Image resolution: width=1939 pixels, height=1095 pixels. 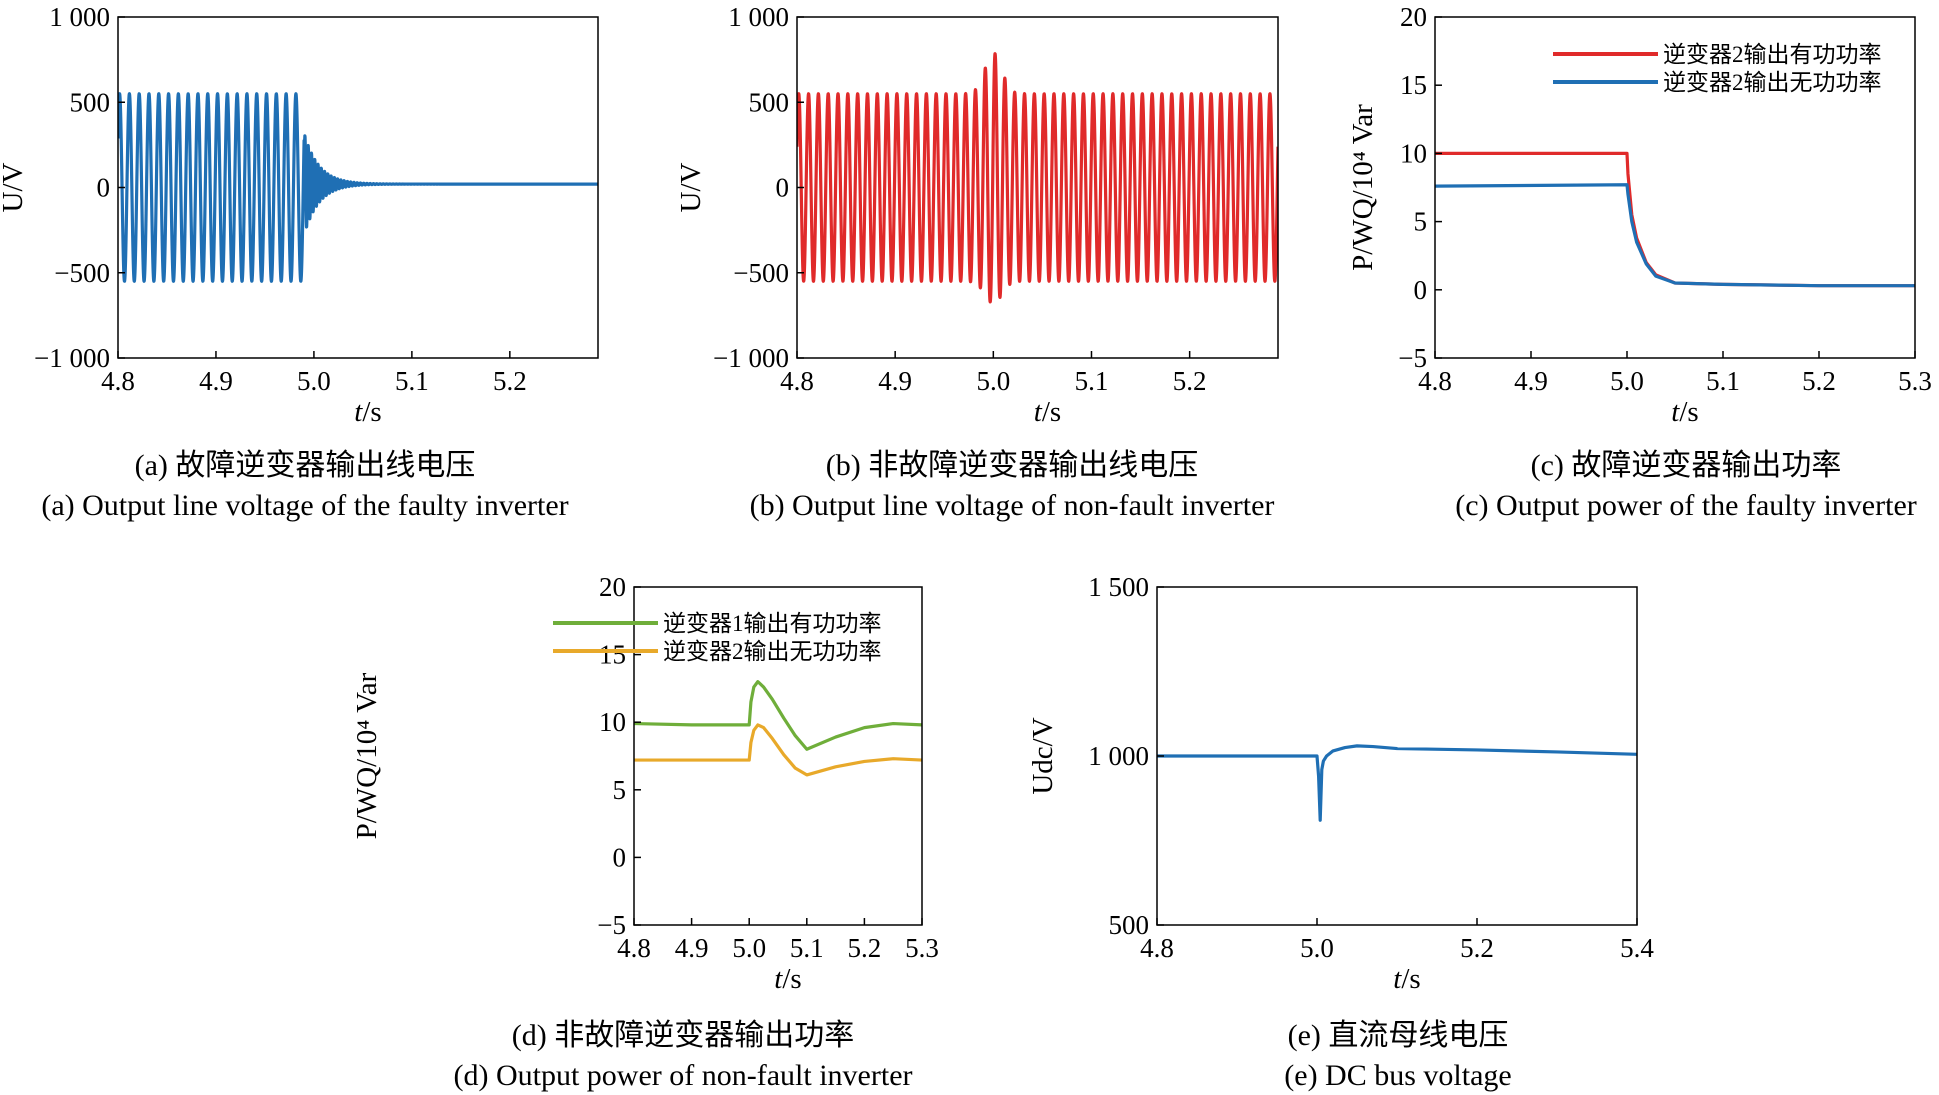 I want to click on xtick-label-b-2: 5.0, so click(x=993, y=381).